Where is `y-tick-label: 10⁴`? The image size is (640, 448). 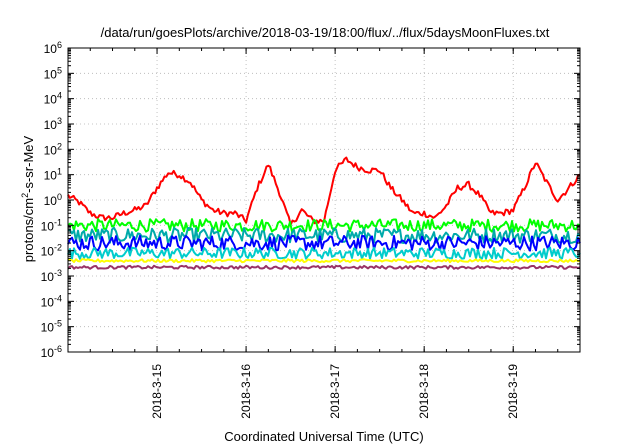
y-tick-label: 10⁴ is located at coordinates (53, 99).